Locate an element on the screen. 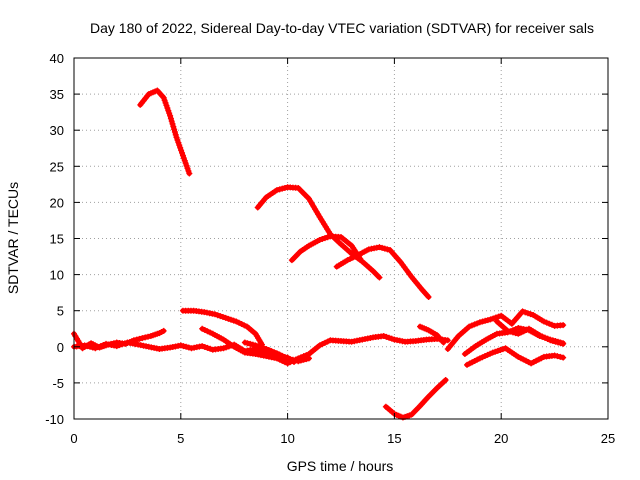  y-tick-label: 40 is located at coordinates (57, 58).